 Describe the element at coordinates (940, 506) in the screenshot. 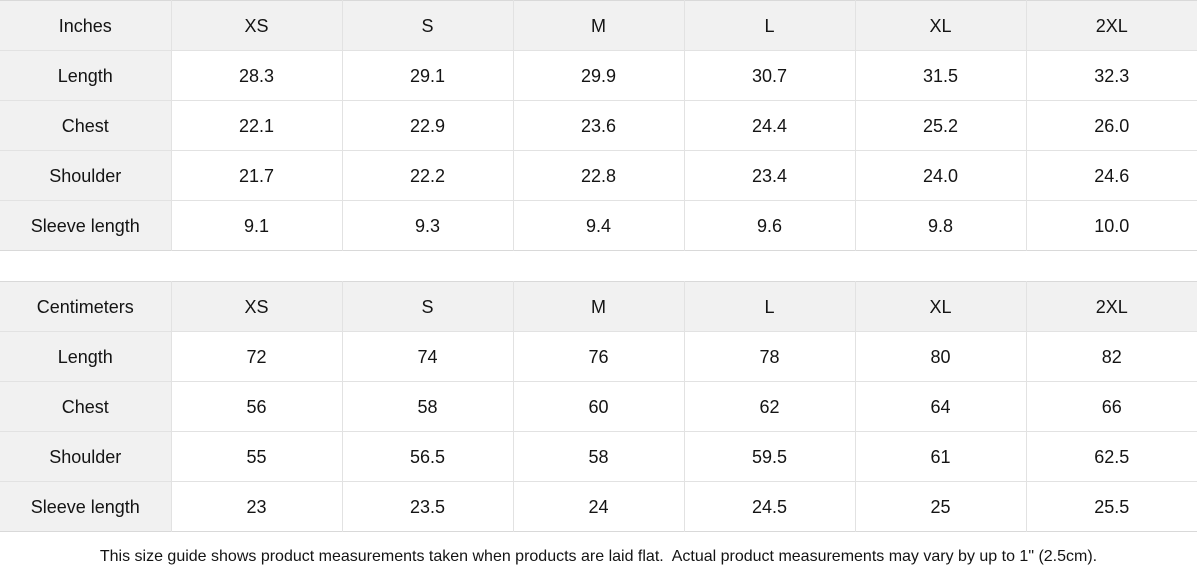

I see `measurement-cell: 25` at that location.